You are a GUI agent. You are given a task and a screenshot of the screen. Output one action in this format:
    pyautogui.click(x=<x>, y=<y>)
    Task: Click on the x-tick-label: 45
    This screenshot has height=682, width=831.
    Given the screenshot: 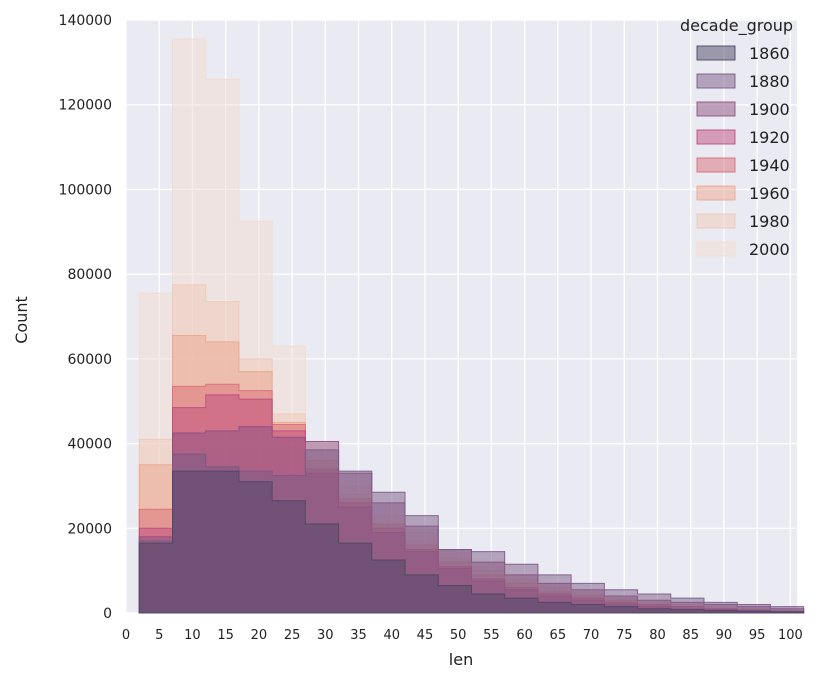 What is the action you would take?
    pyautogui.click(x=425, y=635)
    